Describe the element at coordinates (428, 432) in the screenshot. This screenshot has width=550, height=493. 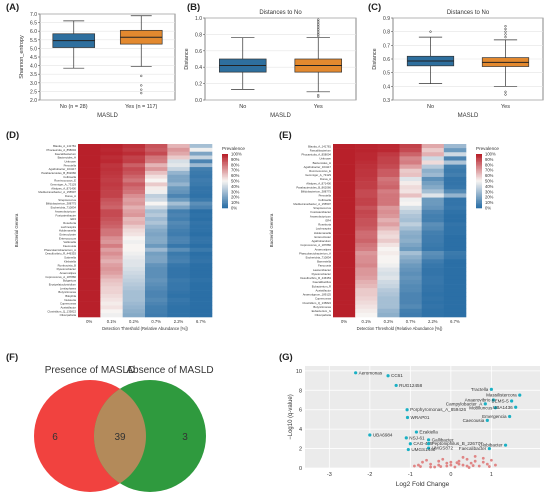
I see `point-label: Ezakiella` at that location.